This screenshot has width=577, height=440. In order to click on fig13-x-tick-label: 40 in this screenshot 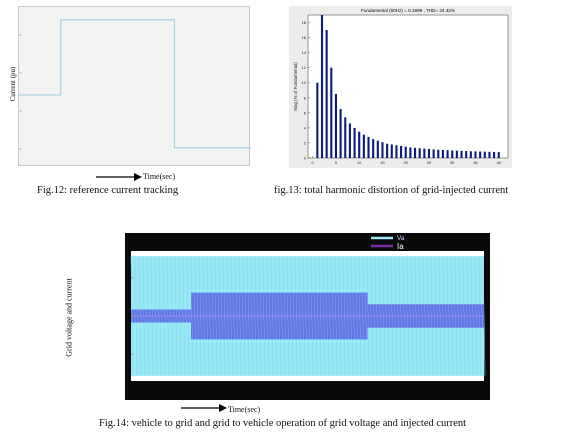, I will do `click(498, 162)`.